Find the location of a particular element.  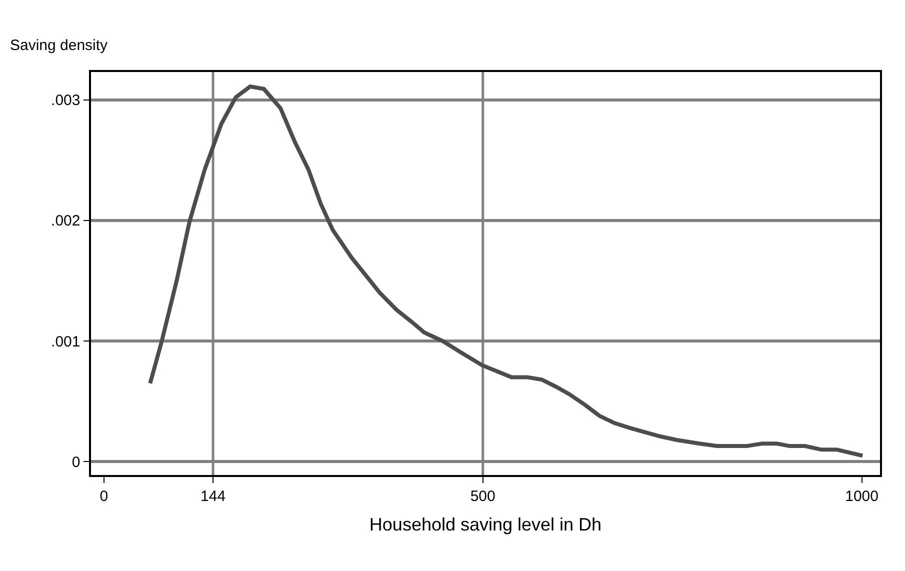

y-tick-label: .001 is located at coordinates (65, 341).